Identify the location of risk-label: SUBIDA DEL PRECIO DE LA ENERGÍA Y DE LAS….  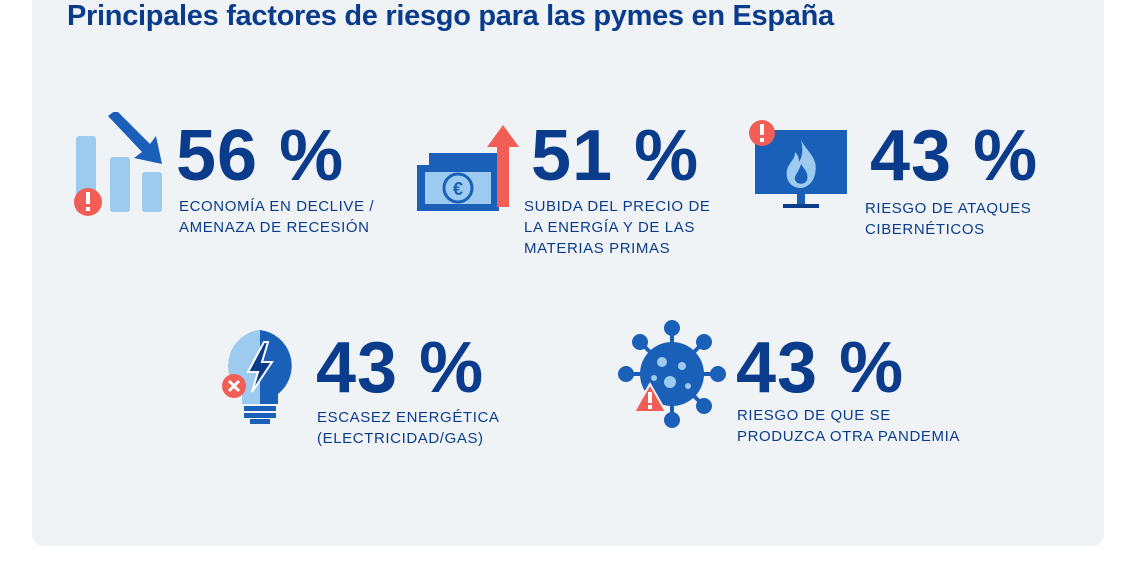
(617, 227).